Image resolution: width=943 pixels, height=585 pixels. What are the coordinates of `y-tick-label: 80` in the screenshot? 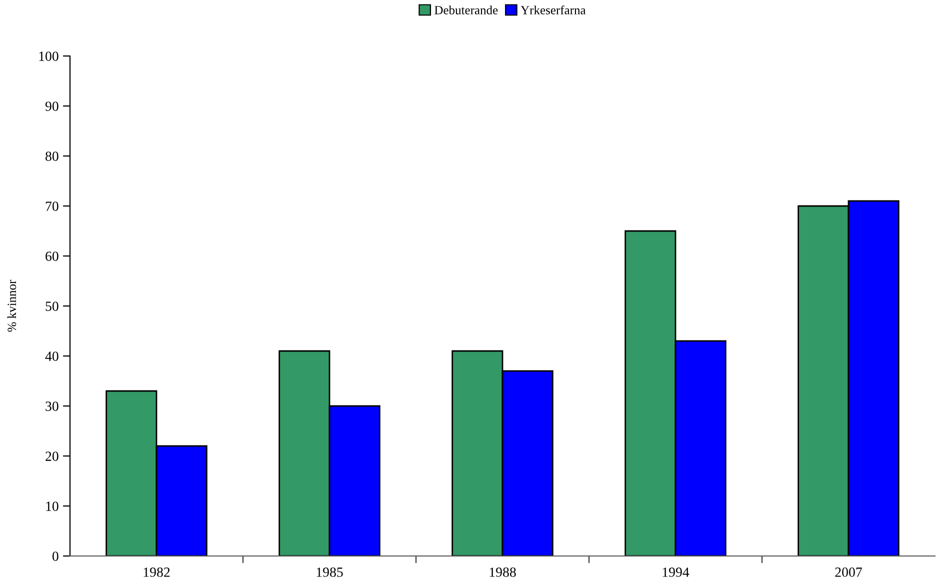 It's located at (52, 156).